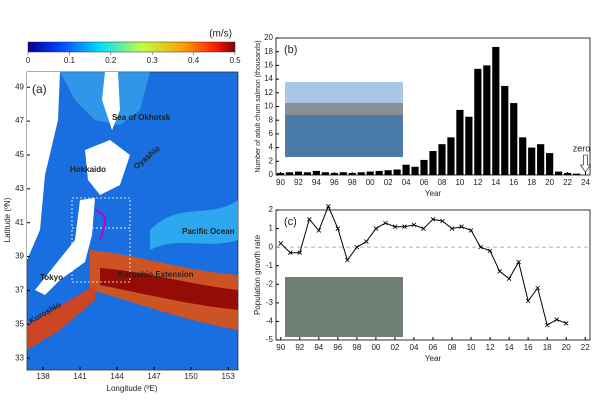 This screenshot has height=405, width=600. What do you see at coordinates (19, 188) in the screenshot?
I see `y-tick-label: 43` at bounding box center [19, 188].